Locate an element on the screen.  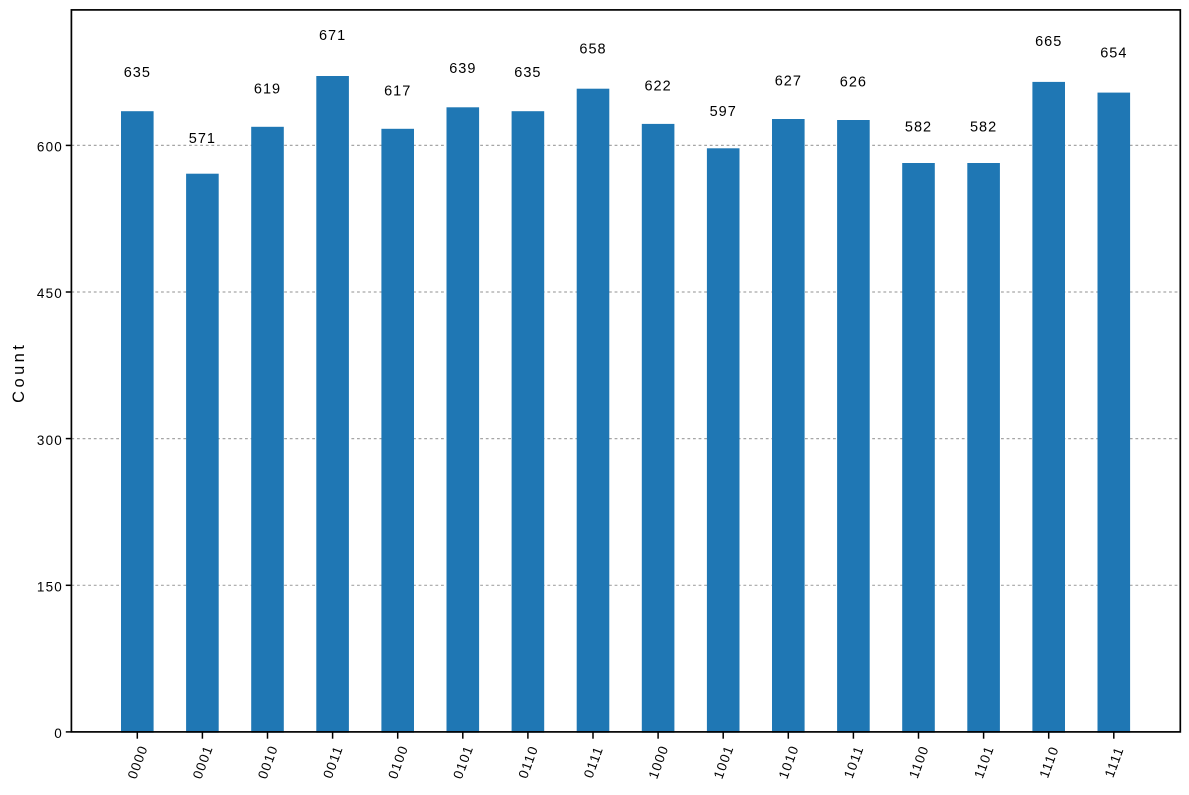
svg-text: 617 is located at coordinates (397, 92).